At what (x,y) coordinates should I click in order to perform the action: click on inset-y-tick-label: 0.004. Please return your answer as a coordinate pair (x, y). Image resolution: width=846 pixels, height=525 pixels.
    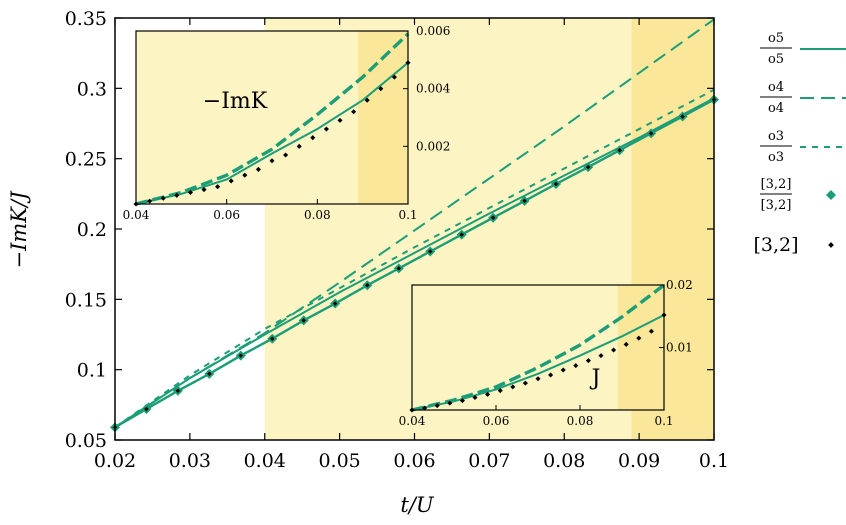
    Looking at the image, I should click on (433, 89).